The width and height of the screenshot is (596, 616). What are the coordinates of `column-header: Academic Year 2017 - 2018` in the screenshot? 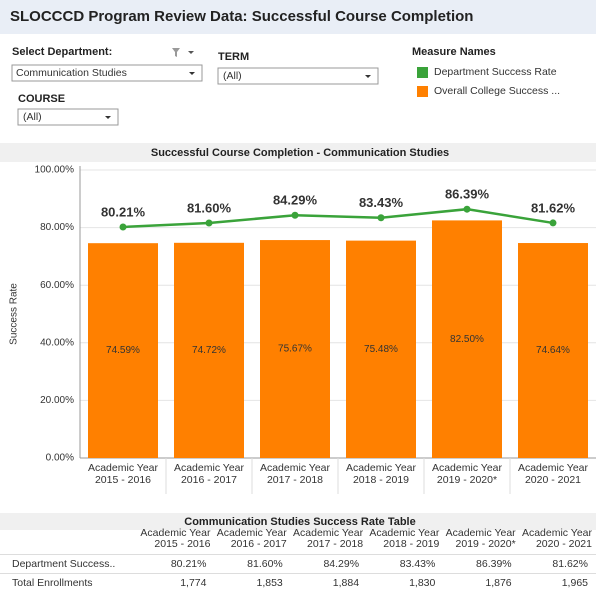 It's located at (328, 538).